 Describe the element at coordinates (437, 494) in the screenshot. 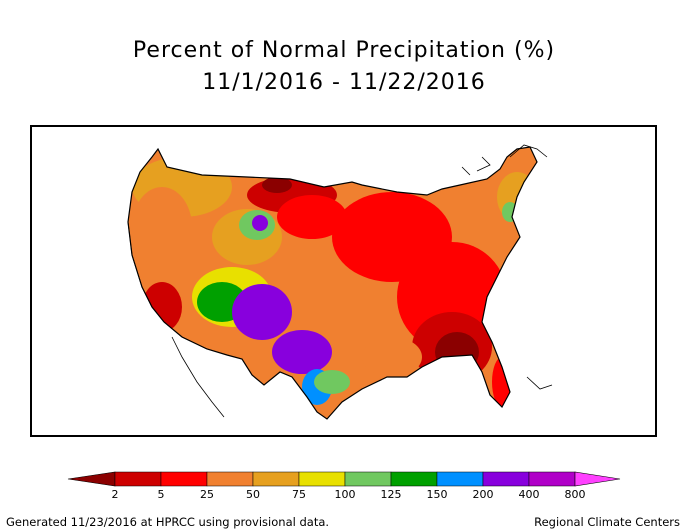

I see `legend-label: 150` at that location.